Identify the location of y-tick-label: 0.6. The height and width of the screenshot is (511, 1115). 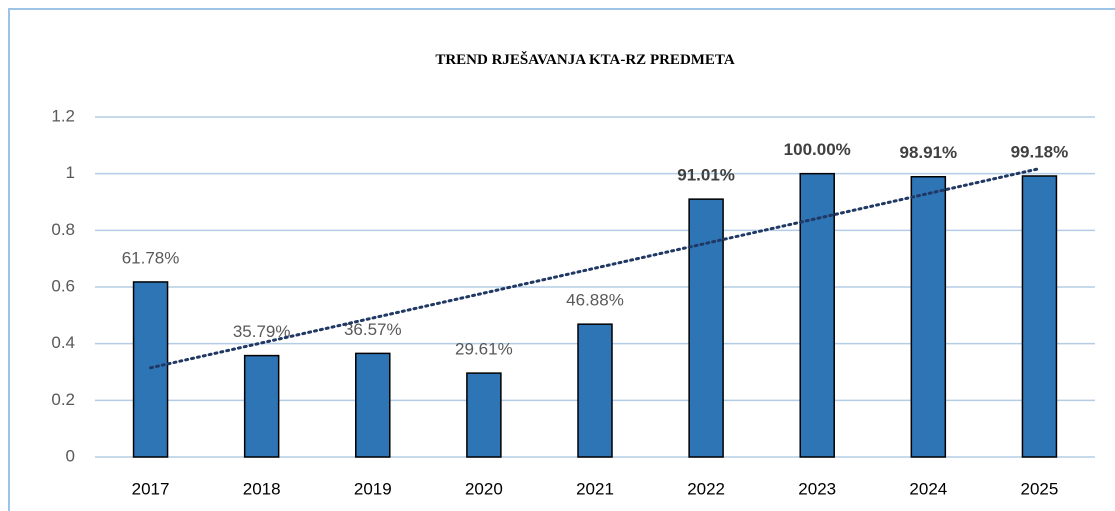
(63, 285).